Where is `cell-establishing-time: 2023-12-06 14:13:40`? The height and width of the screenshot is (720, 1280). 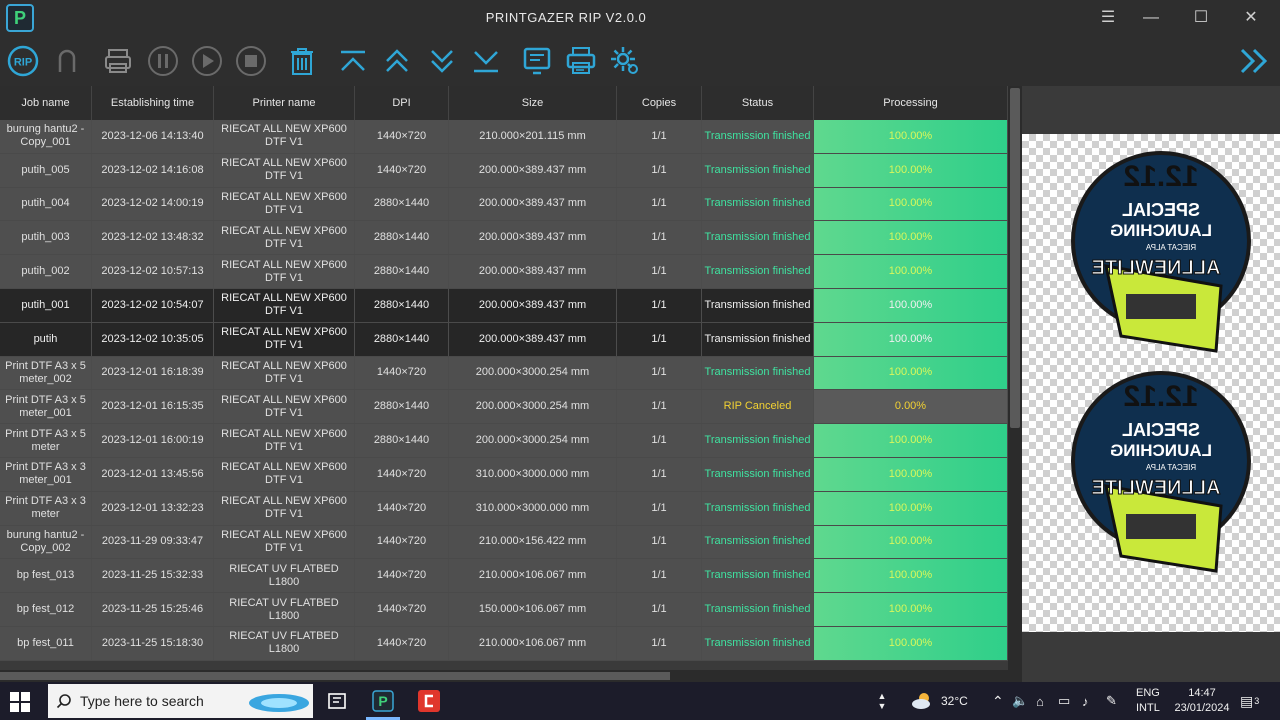
cell-establishing-time: 2023-12-06 14:13:40 is located at coordinates (153, 136).